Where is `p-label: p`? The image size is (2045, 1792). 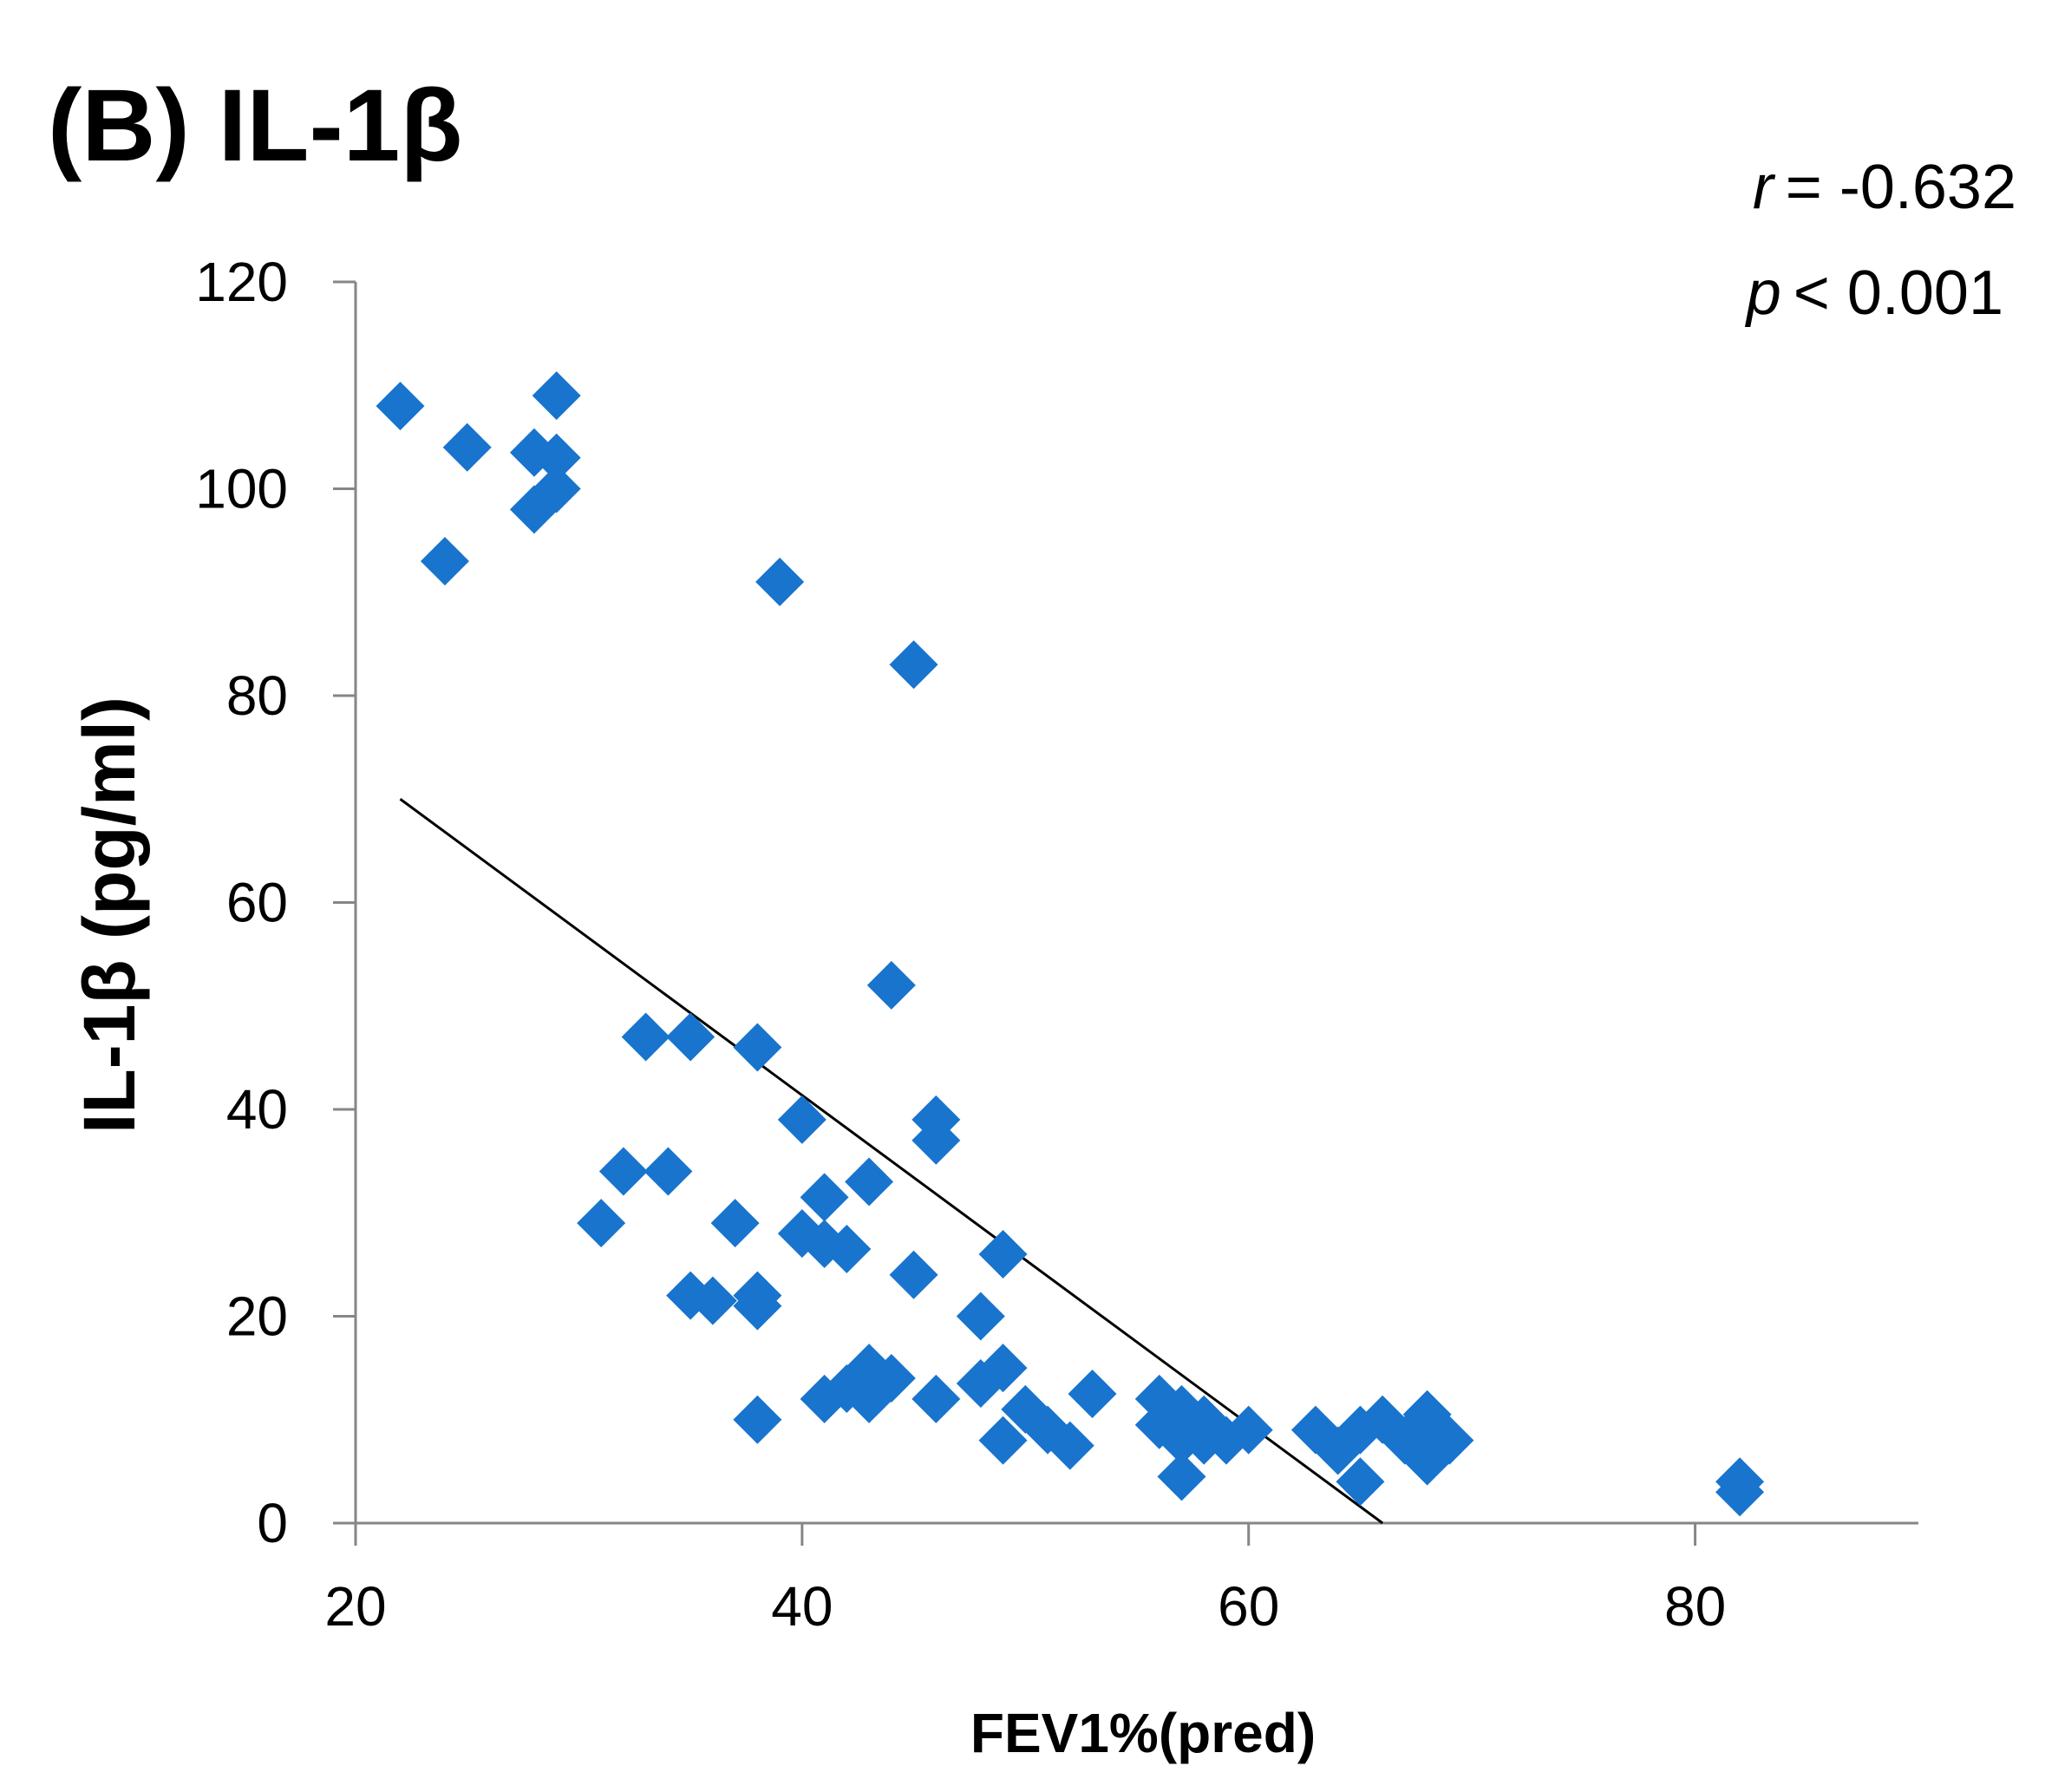 p-label: p is located at coordinates (1763, 293).